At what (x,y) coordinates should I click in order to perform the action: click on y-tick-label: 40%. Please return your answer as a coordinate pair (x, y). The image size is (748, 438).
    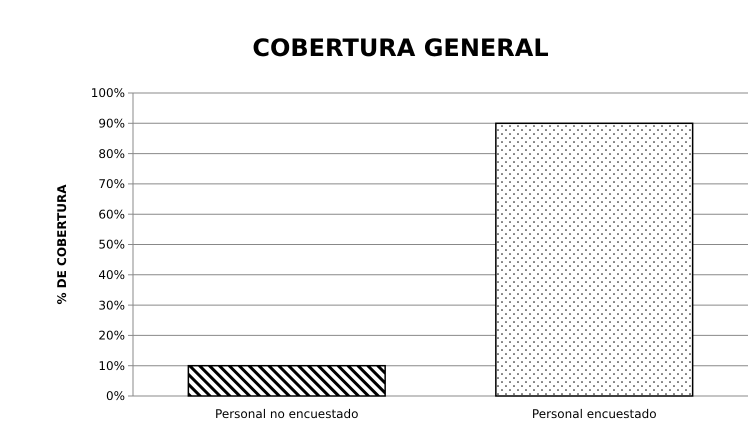
    Looking at the image, I should click on (111, 275).